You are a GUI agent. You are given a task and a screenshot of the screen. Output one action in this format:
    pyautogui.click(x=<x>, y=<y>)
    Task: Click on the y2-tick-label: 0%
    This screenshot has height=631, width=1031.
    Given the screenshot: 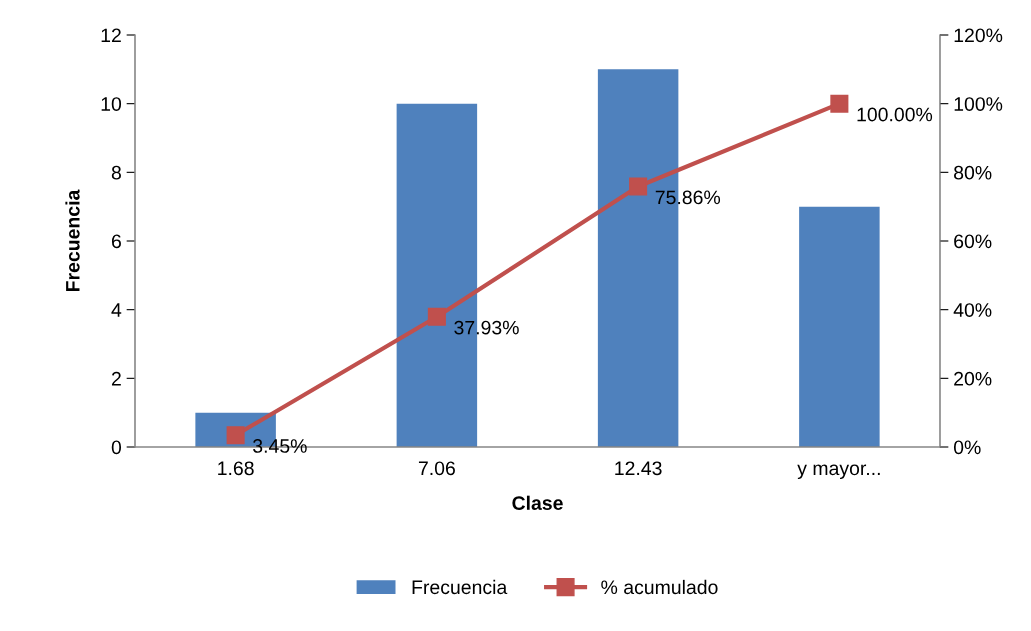 What is the action you would take?
    pyautogui.click(x=967, y=447)
    